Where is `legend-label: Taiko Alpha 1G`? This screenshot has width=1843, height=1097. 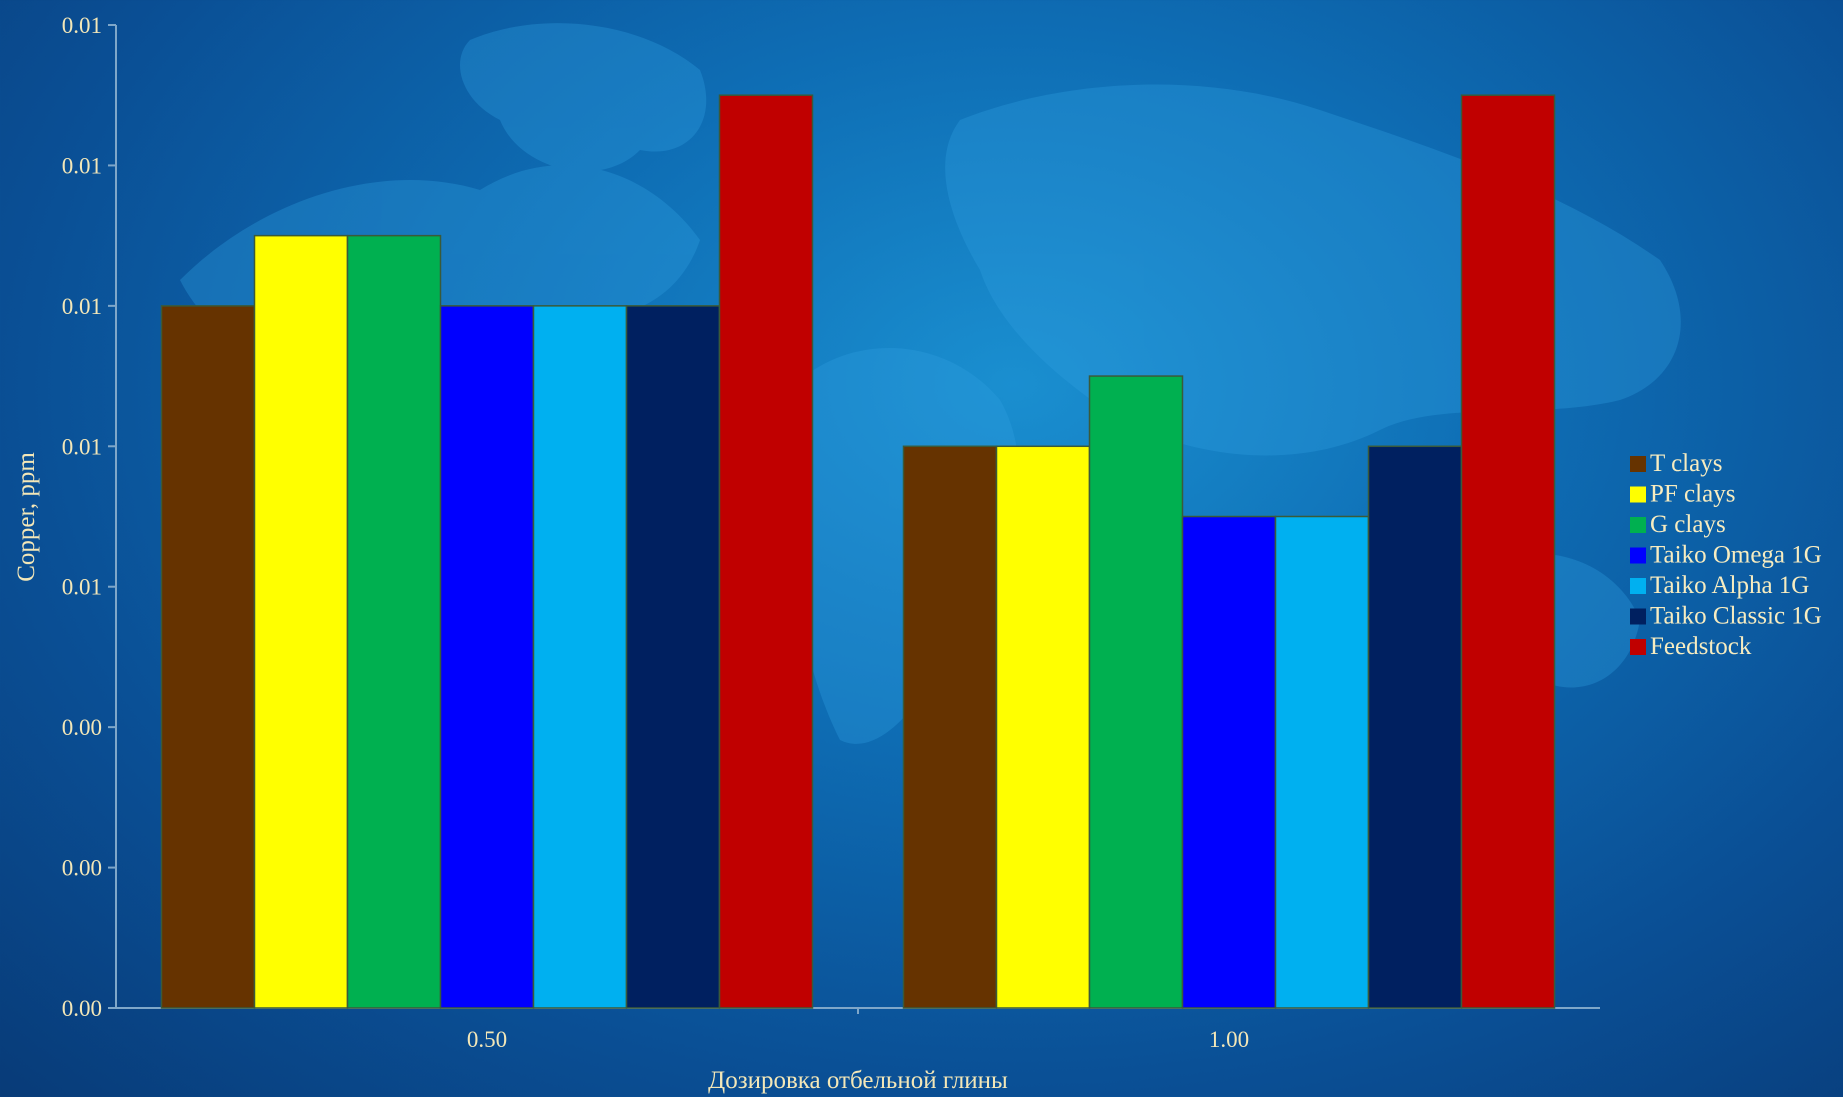 legend-label: Taiko Alpha 1G is located at coordinates (1729, 585).